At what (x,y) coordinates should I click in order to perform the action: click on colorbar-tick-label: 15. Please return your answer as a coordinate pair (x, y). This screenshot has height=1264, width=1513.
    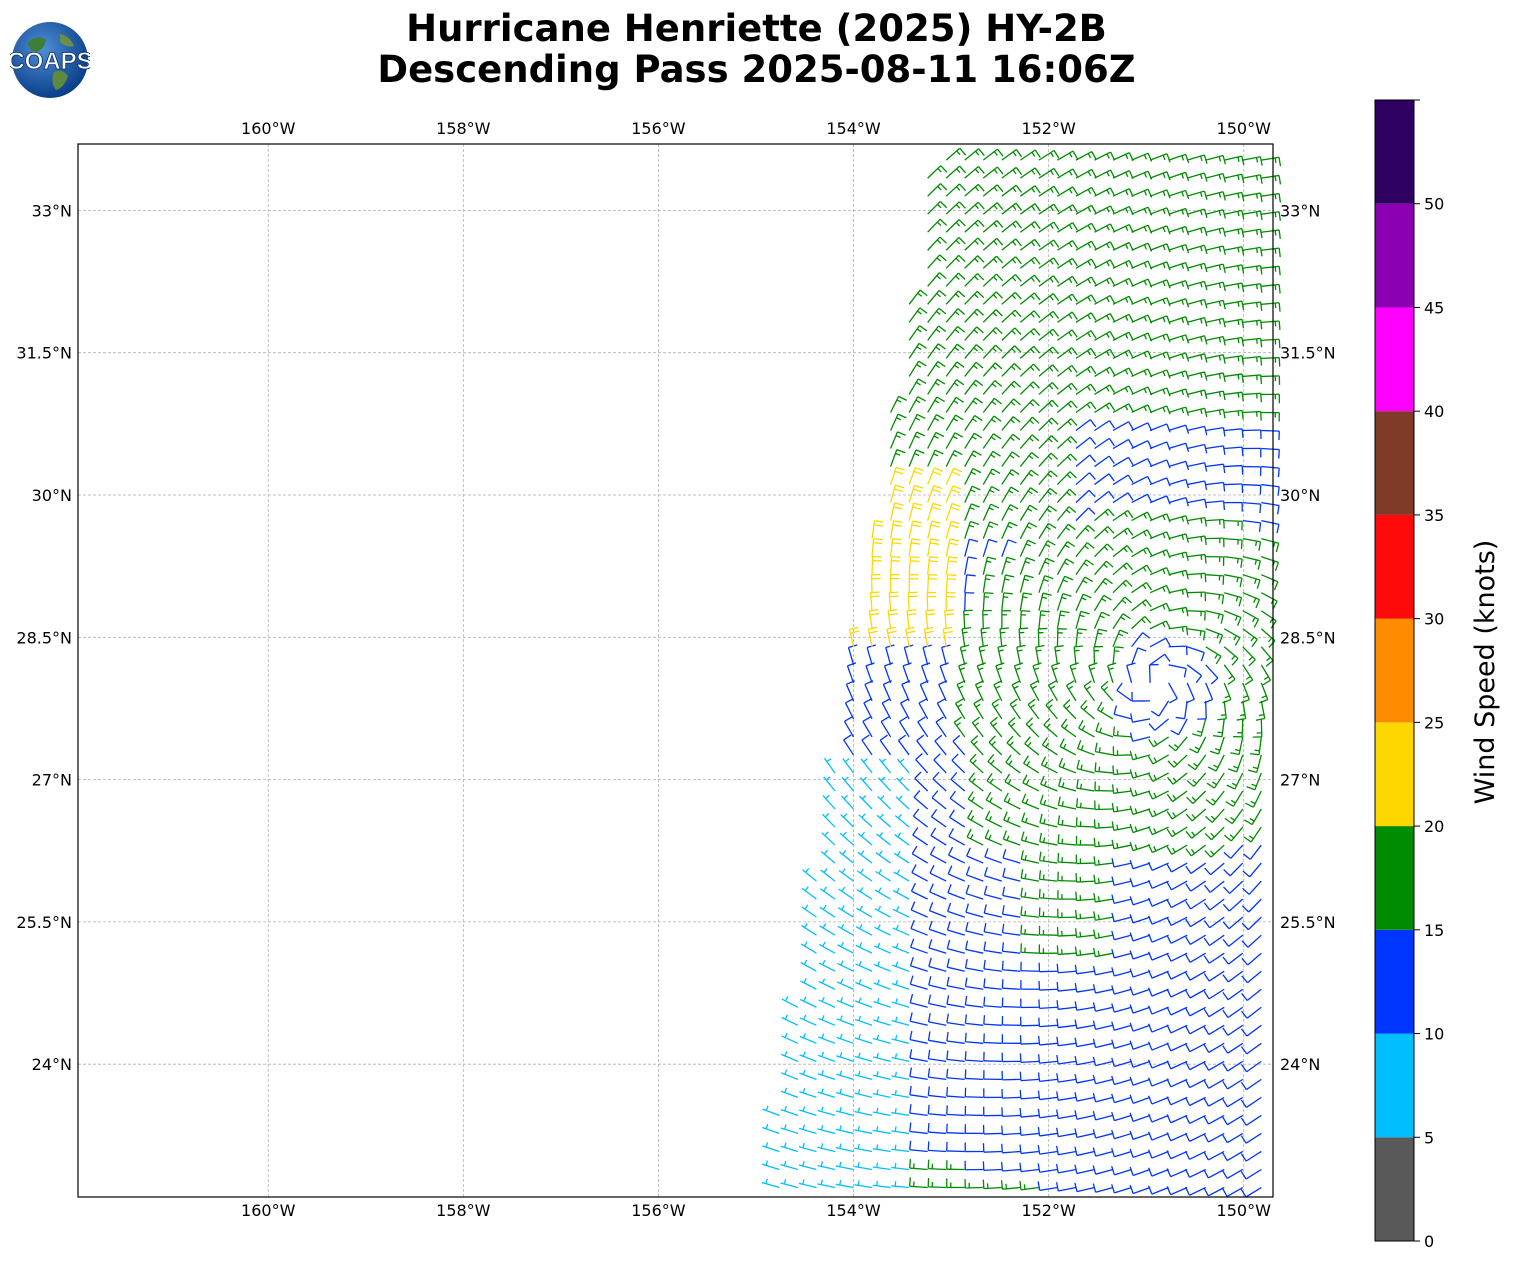
    Looking at the image, I should click on (1434, 930).